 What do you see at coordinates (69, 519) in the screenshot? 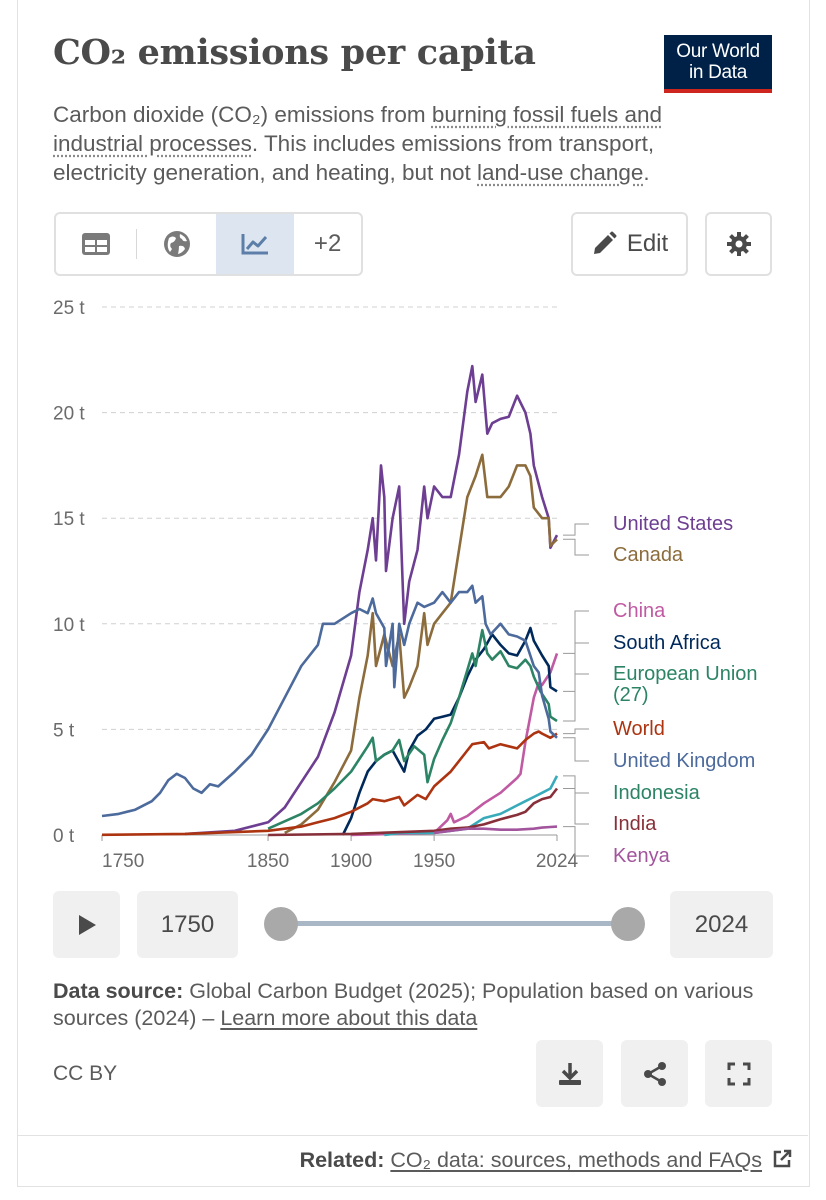
I see `y-tick-label: 15 t` at bounding box center [69, 519].